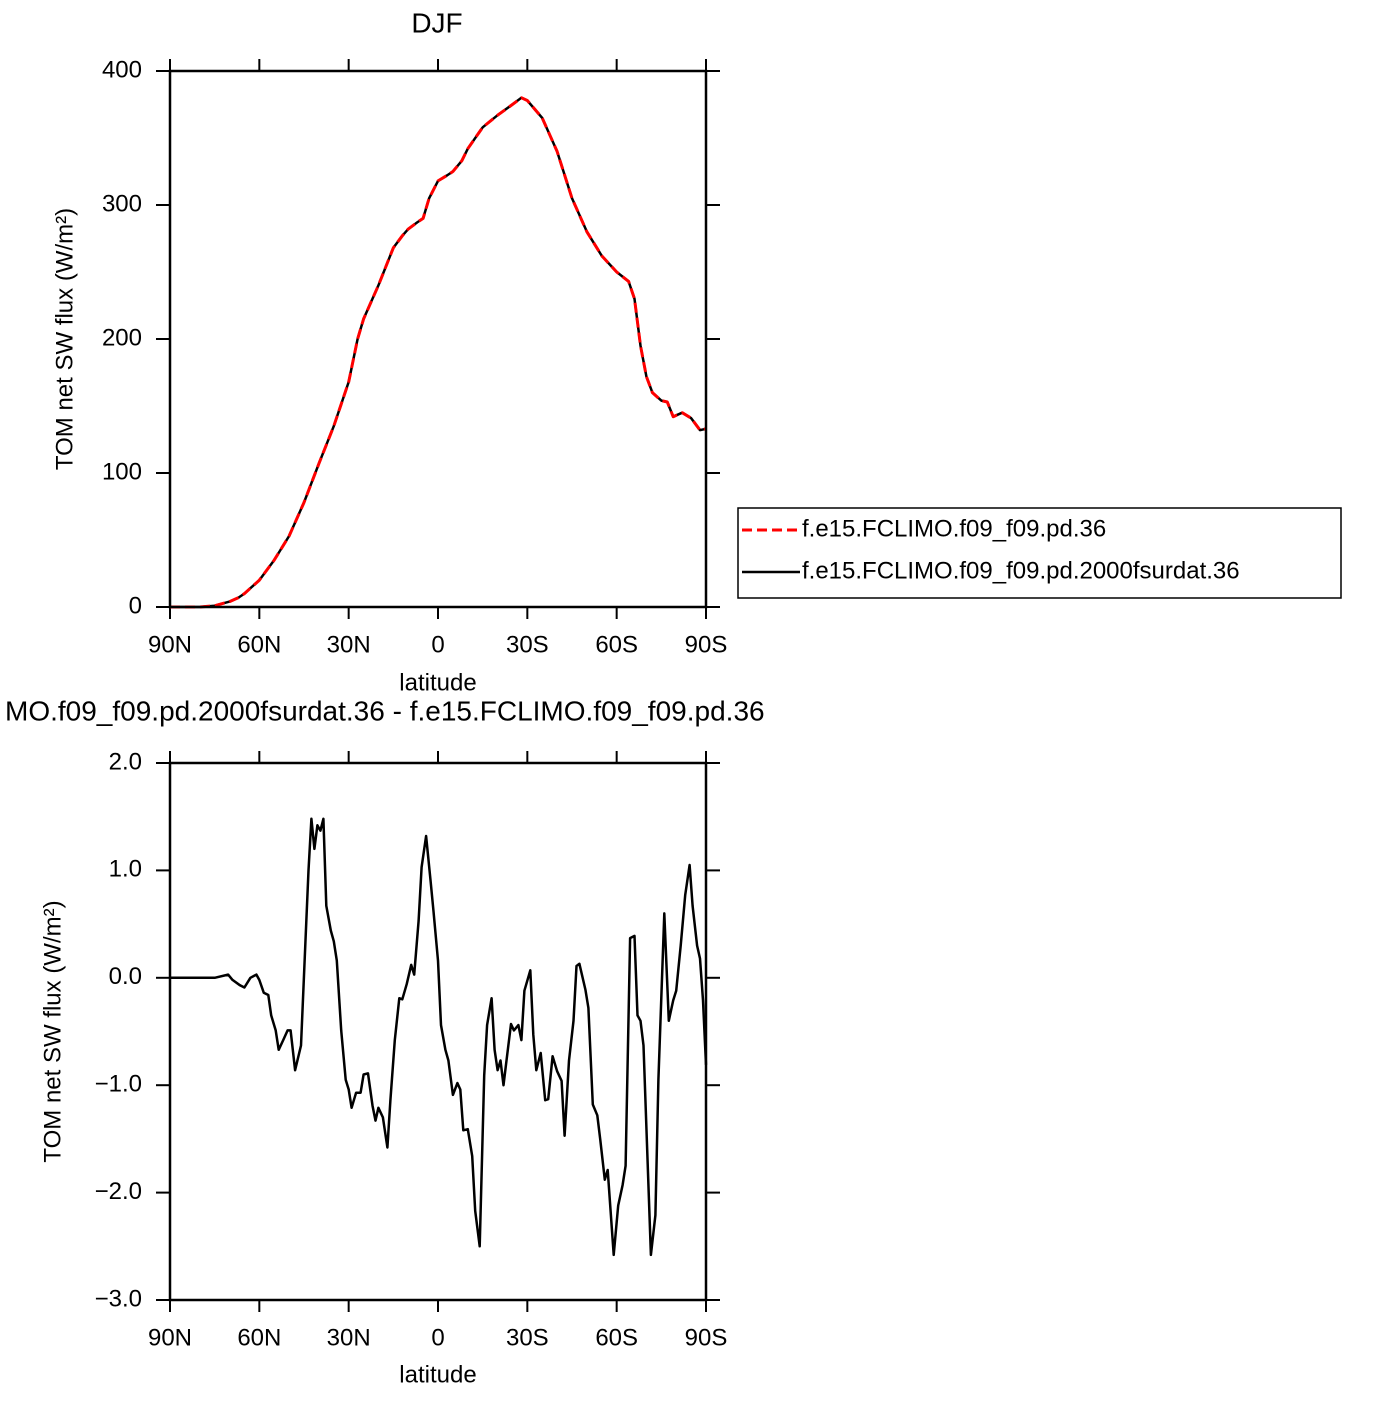 This screenshot has height=1402, width=1394. I want to click on y-tick-label: 0, so click(135, 605).